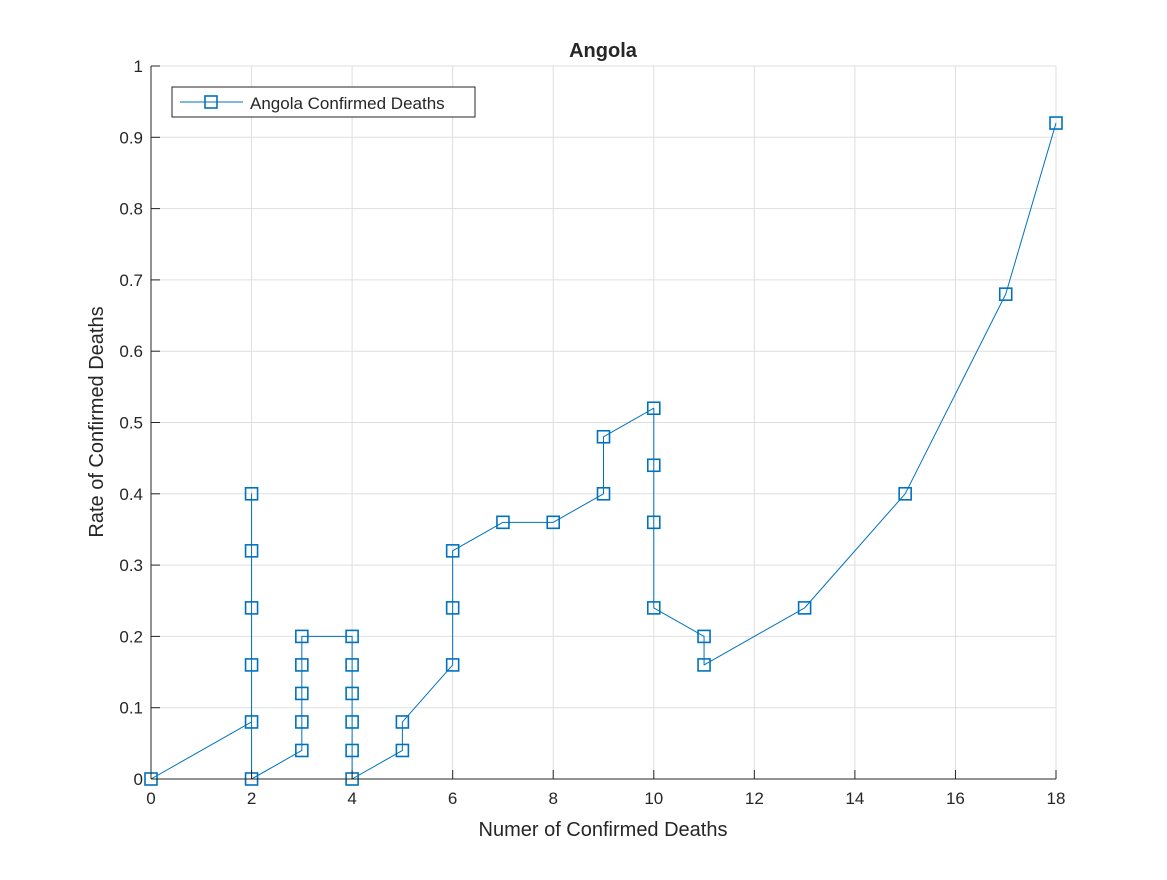  Describe the element at coordinates (131, 423) in the screenshot. I see `y-tick-label: 0.5` at that location.